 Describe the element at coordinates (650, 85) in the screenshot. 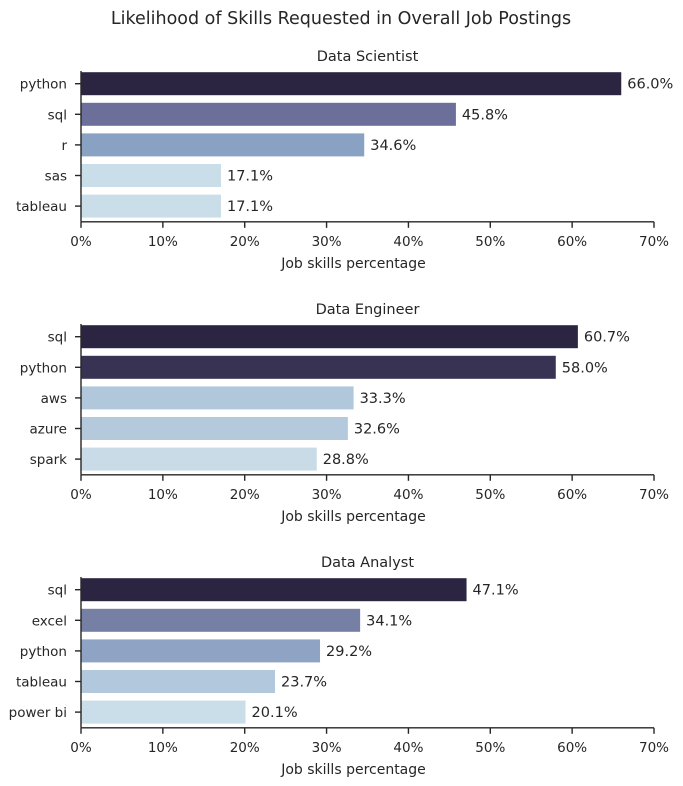

I see `value-label: 66.0%` at that location.